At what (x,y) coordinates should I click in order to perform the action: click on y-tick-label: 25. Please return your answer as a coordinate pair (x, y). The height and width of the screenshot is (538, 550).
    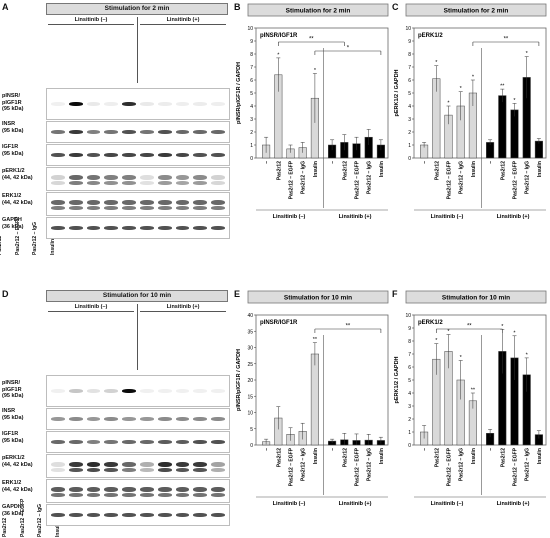
    Looking at the image, I should click on (250, 365).